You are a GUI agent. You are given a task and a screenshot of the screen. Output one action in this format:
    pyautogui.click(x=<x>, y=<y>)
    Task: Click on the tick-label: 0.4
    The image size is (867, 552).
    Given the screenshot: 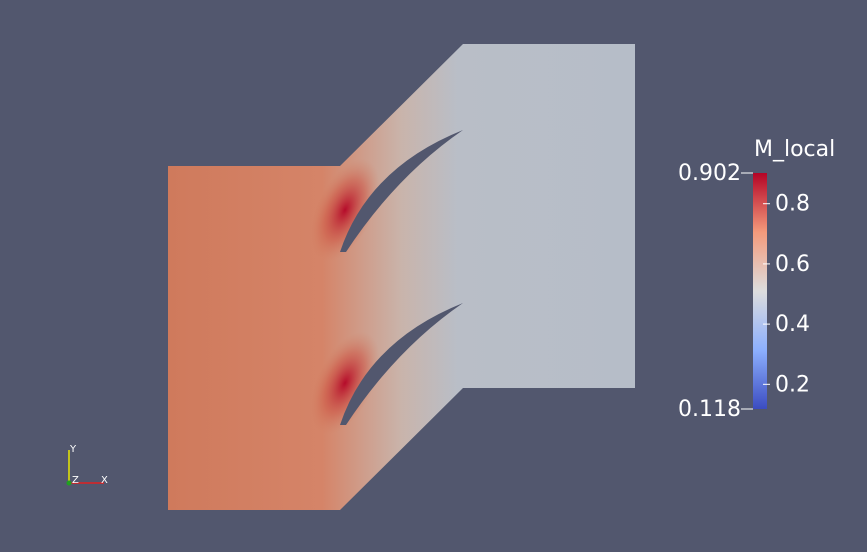 What is the action you would take?
    pyautogui.click(x=792, y=324)
    